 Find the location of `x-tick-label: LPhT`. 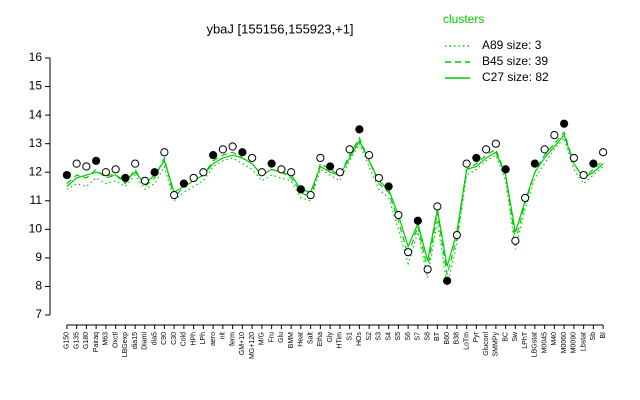

x-tick-label: LPhT is located at coordinates (525, 339).